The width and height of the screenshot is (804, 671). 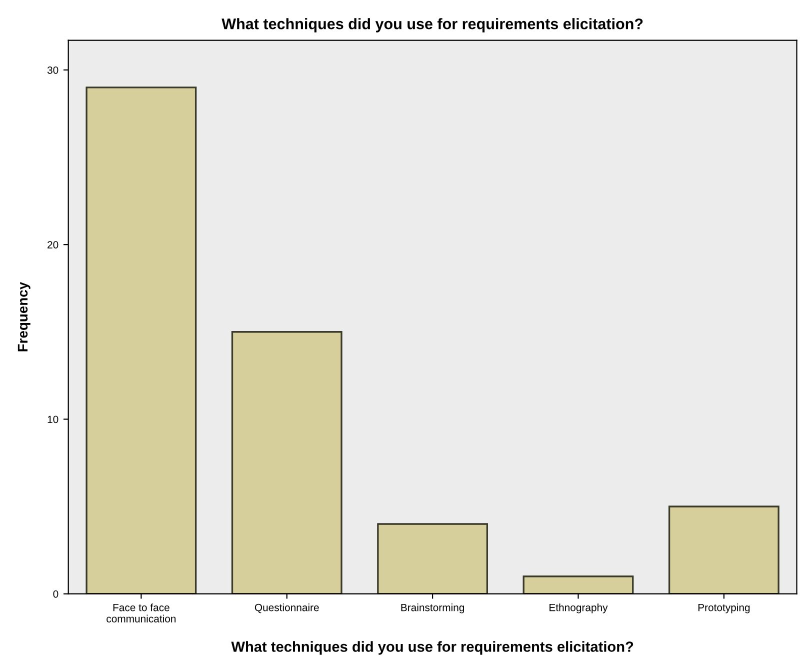 I want to click on x-tick-label: Questionnaire, so click(x=286, y=609).